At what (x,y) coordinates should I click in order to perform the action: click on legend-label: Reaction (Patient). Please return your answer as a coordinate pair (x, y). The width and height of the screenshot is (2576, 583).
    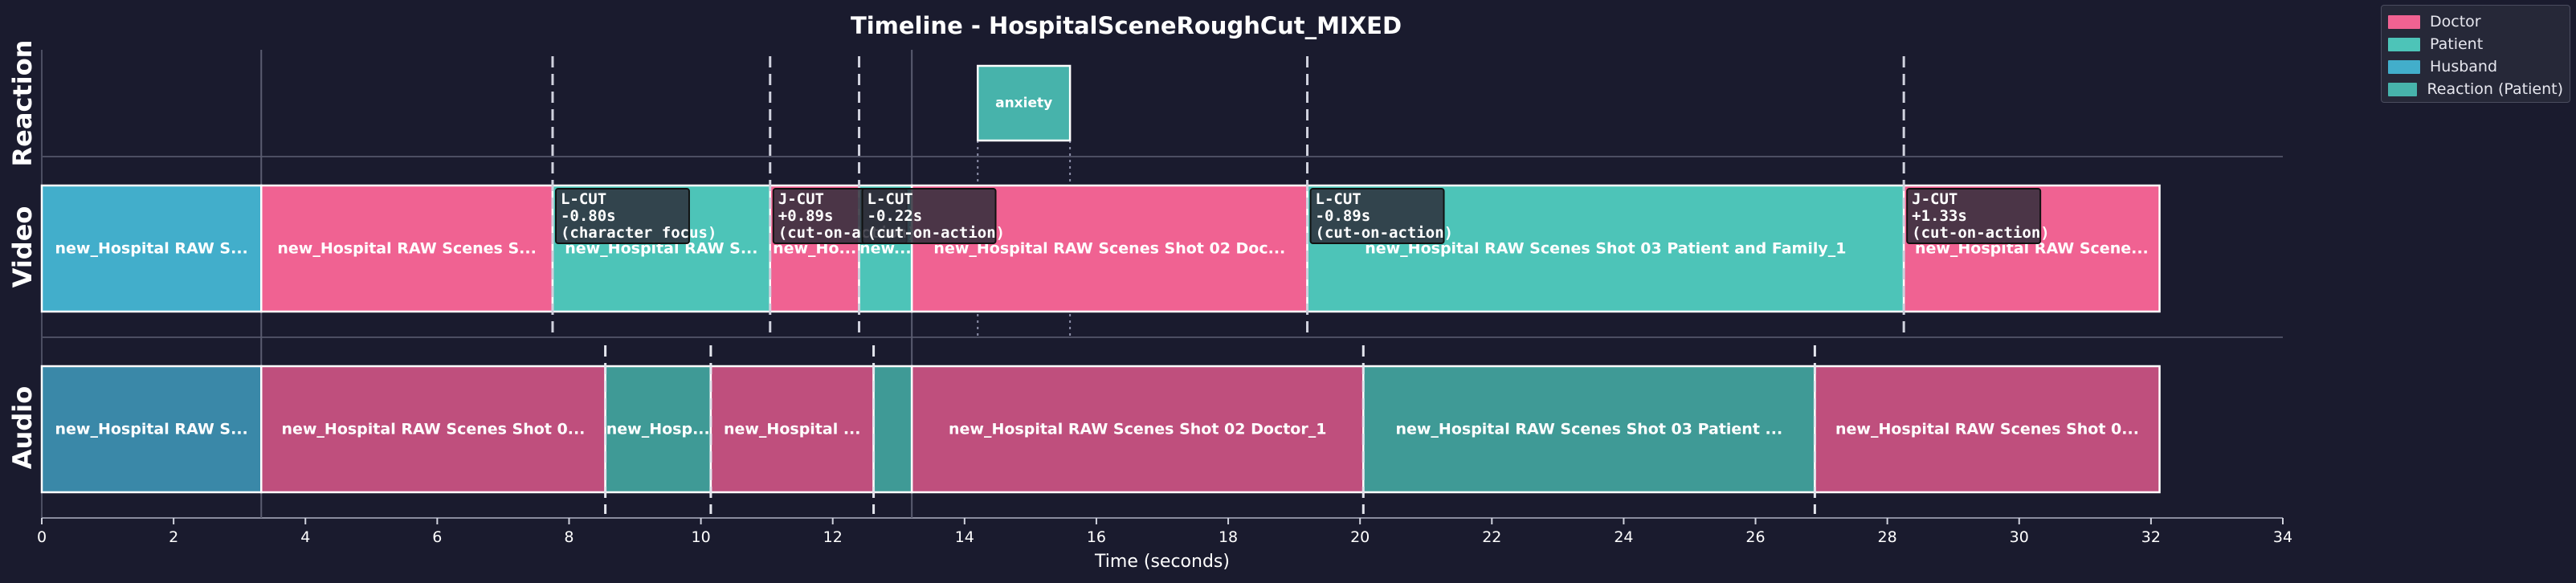
    Looking at the image, I should click on (2495, 89).